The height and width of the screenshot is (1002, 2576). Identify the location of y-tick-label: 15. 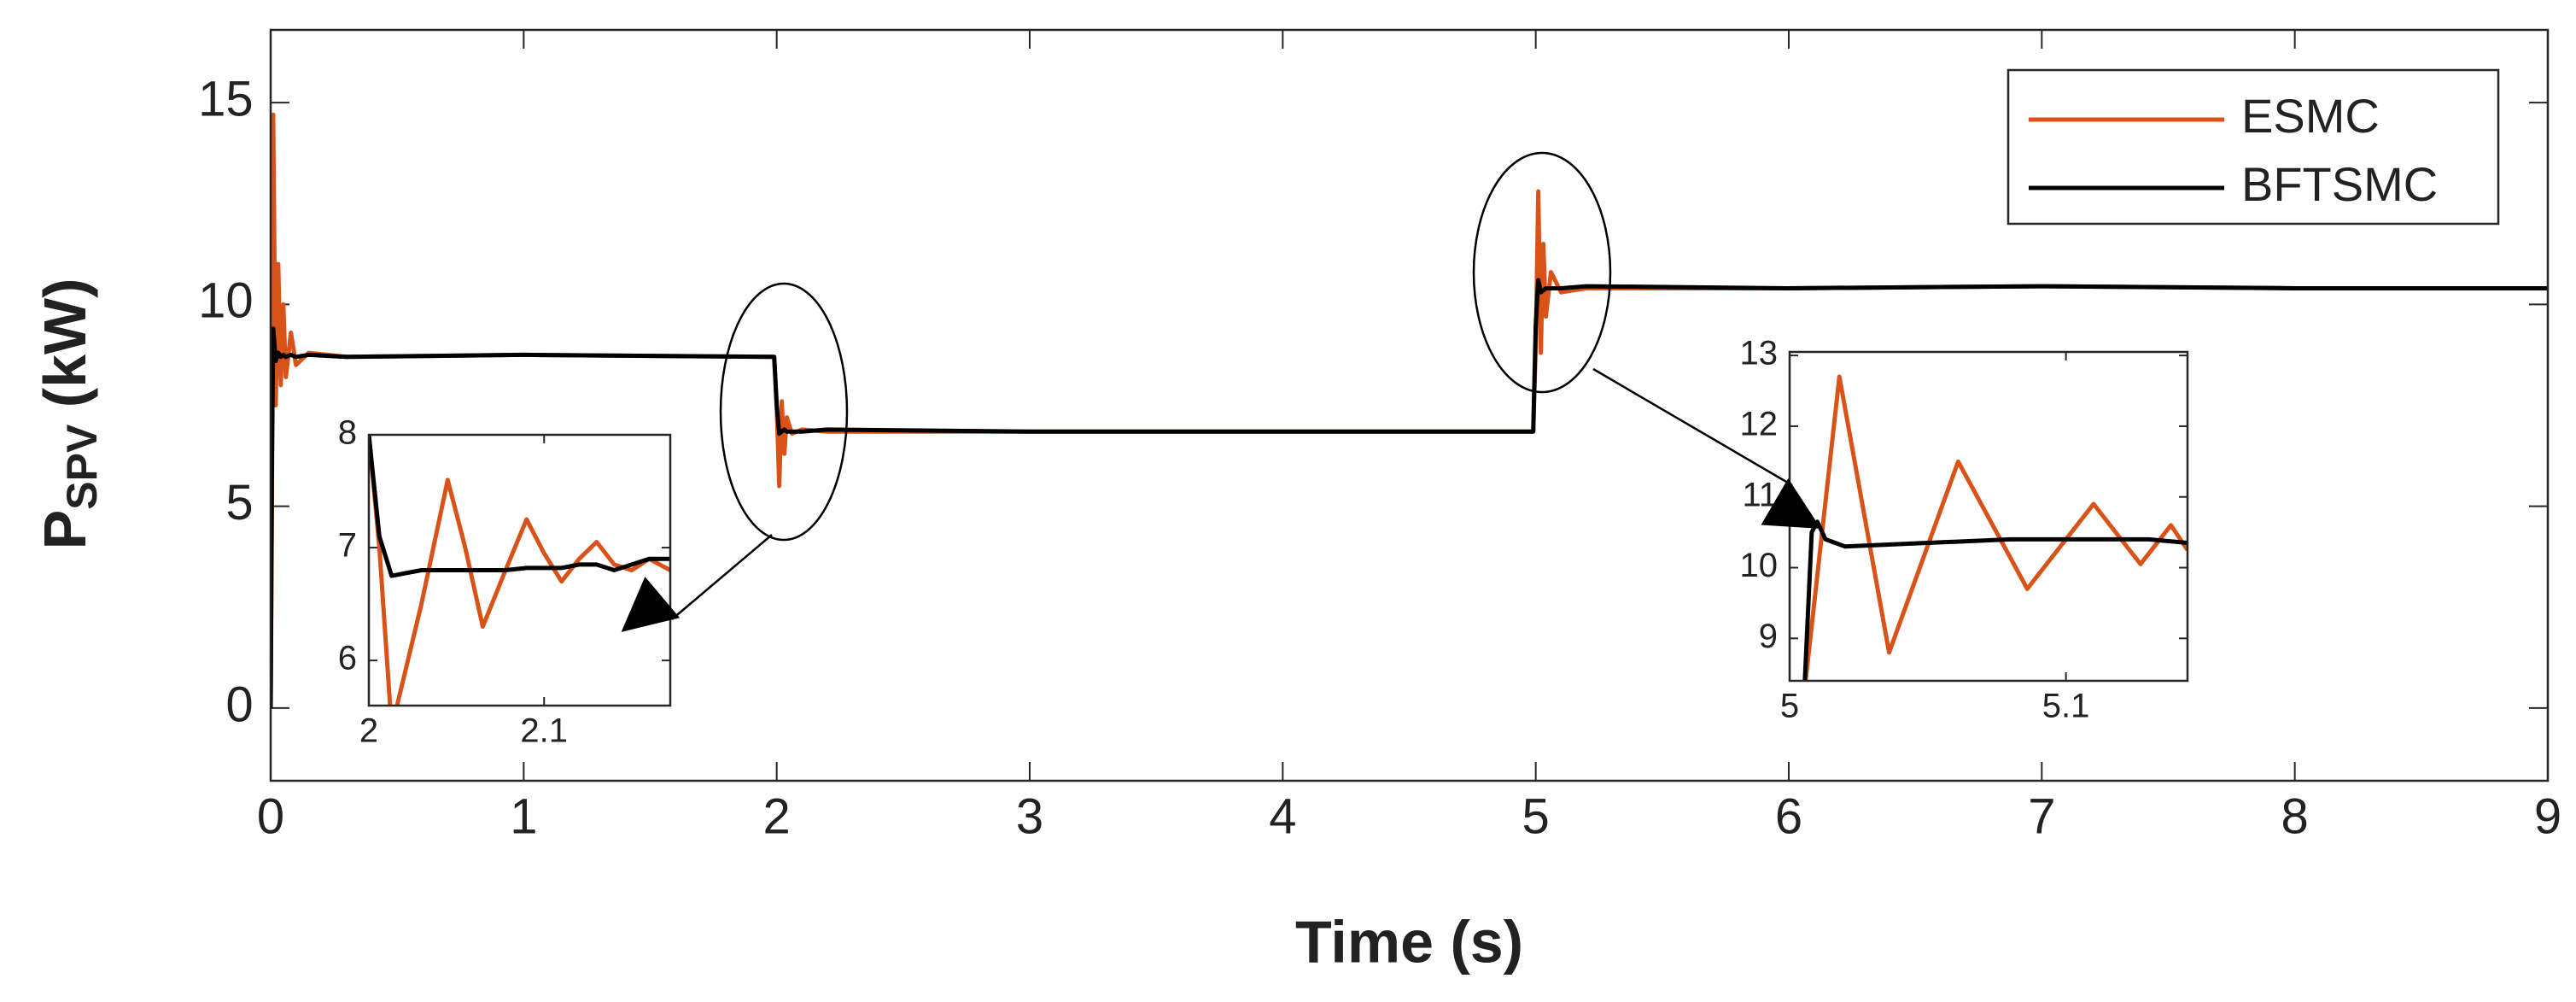
(226, 98).